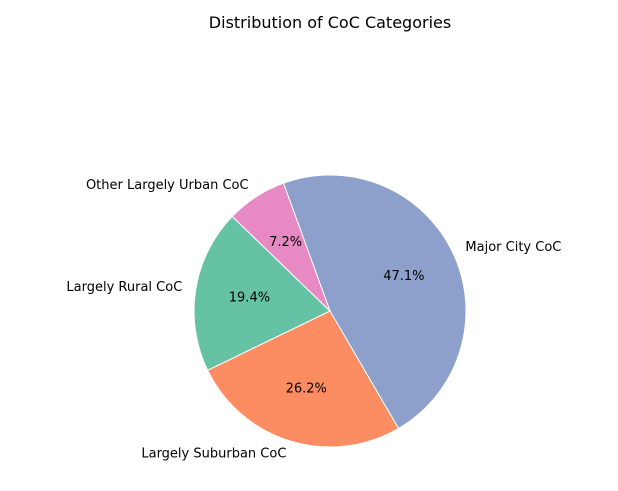 This screenshot has width=618, height=491. What do you see at coordinates (213, 454) in the screenshot?
I see `slice-label-largely-suburban-coc: Largely Suburban CoC` at bounding box center [213, 454].